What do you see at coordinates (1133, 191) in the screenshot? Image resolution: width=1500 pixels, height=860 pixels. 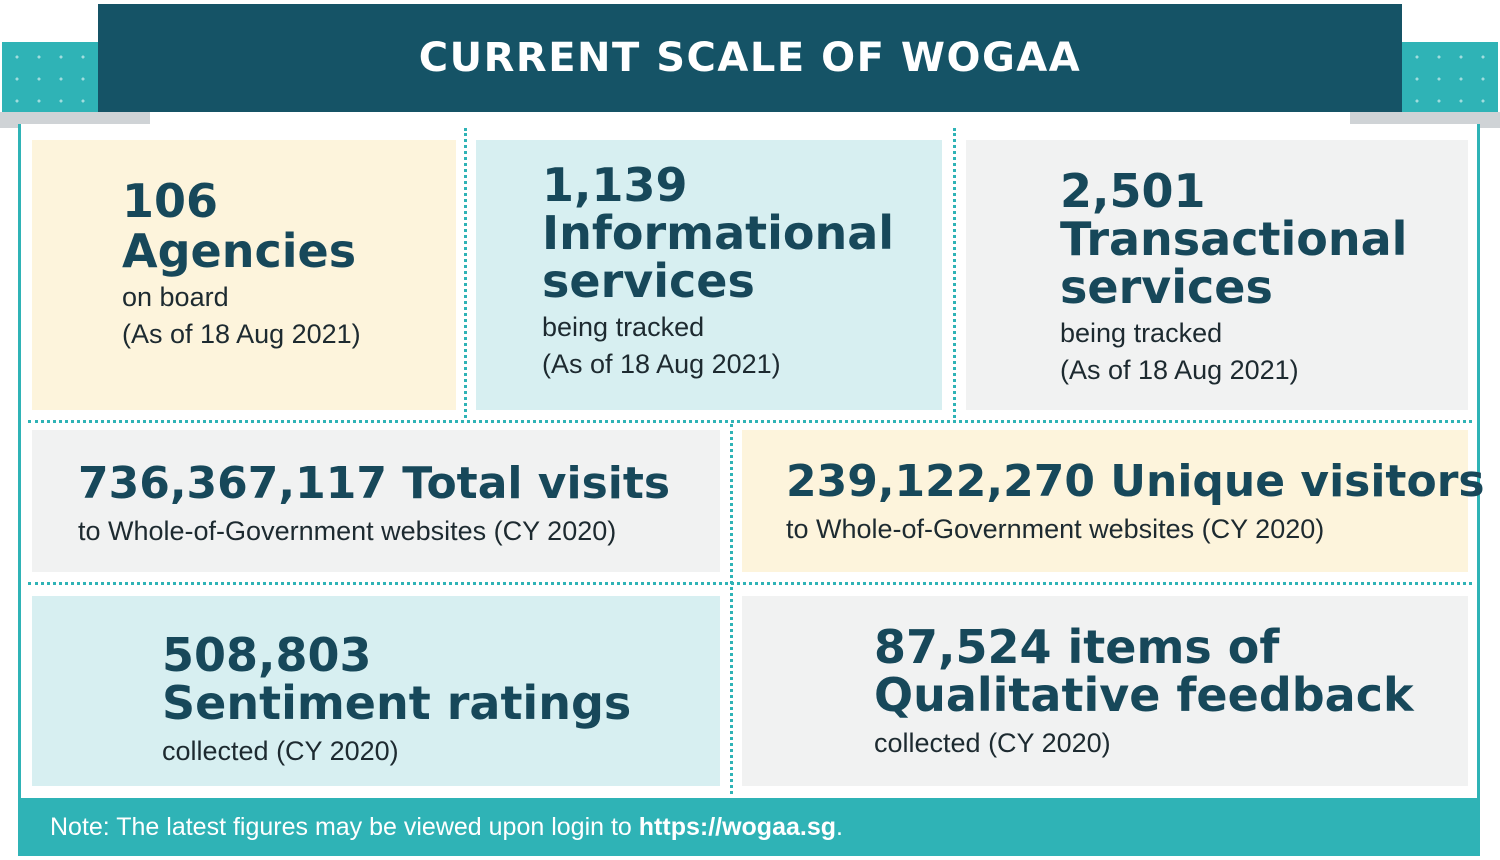 I see `transactional-value: 2,501` at bounding box center [1133, 191].